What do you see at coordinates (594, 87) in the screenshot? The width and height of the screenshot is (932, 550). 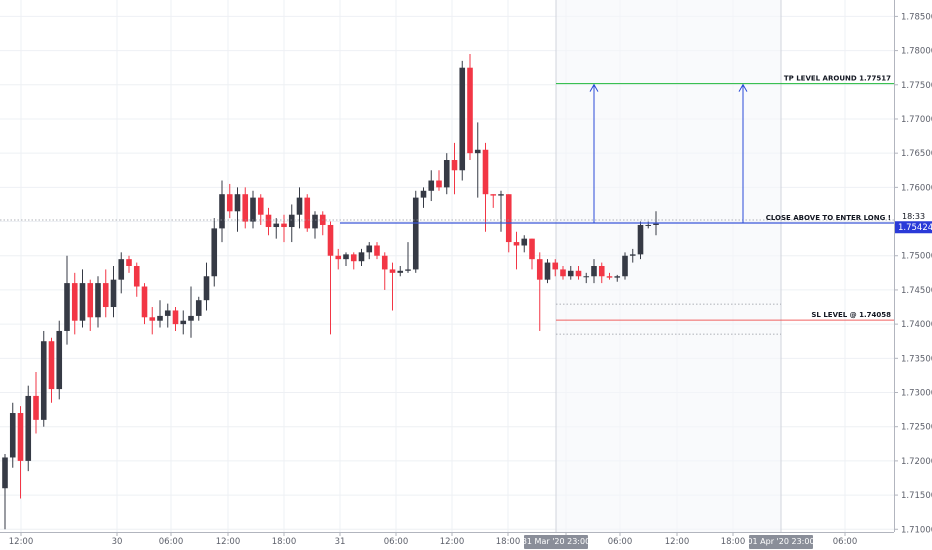 I see `arrow-head` at bounding box center [594, 87].